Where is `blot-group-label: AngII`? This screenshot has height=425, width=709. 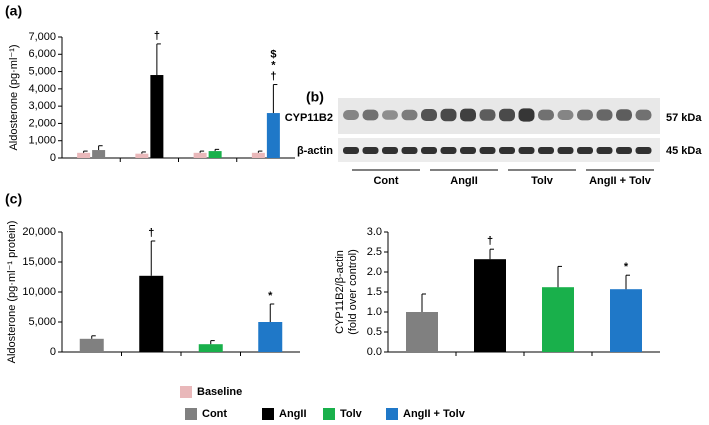
blot-group-label: AngII is located at coordinates (464, 181).